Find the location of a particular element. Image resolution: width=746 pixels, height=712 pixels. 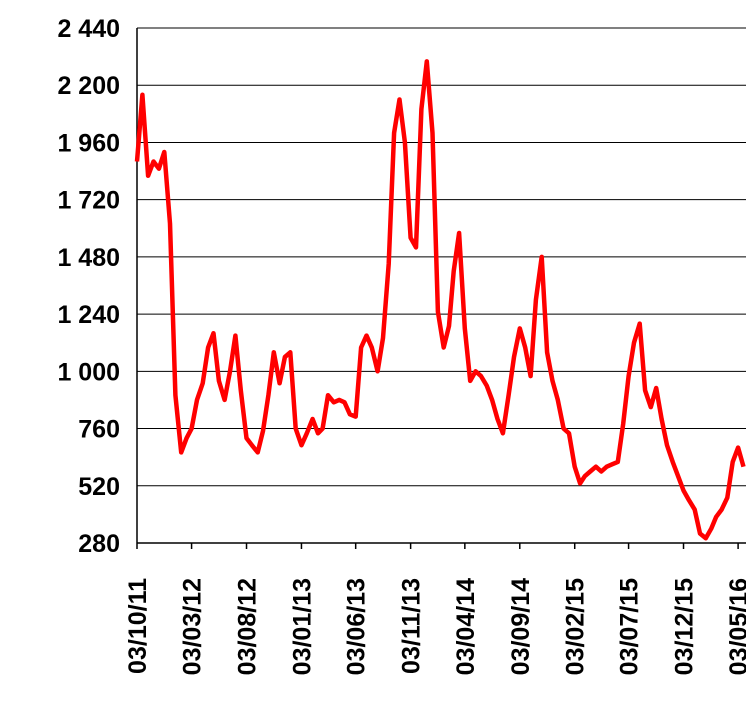

y-tick-label: 1 960 is located at coordinates (88, 143).